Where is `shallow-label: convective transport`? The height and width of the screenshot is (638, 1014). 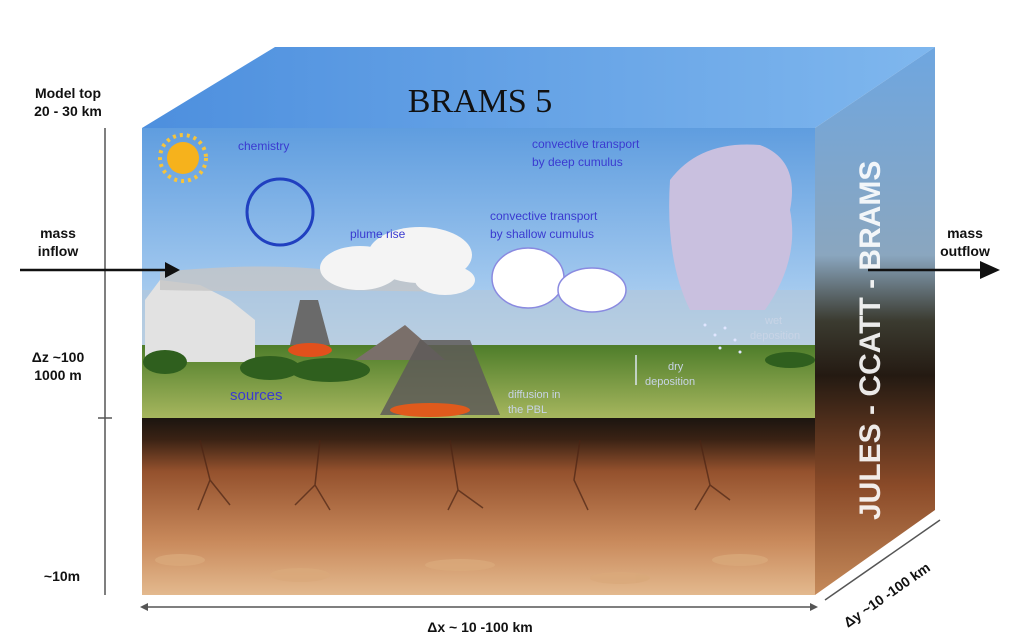 shallow-label: convective transport is located at coordinates (544, 216).